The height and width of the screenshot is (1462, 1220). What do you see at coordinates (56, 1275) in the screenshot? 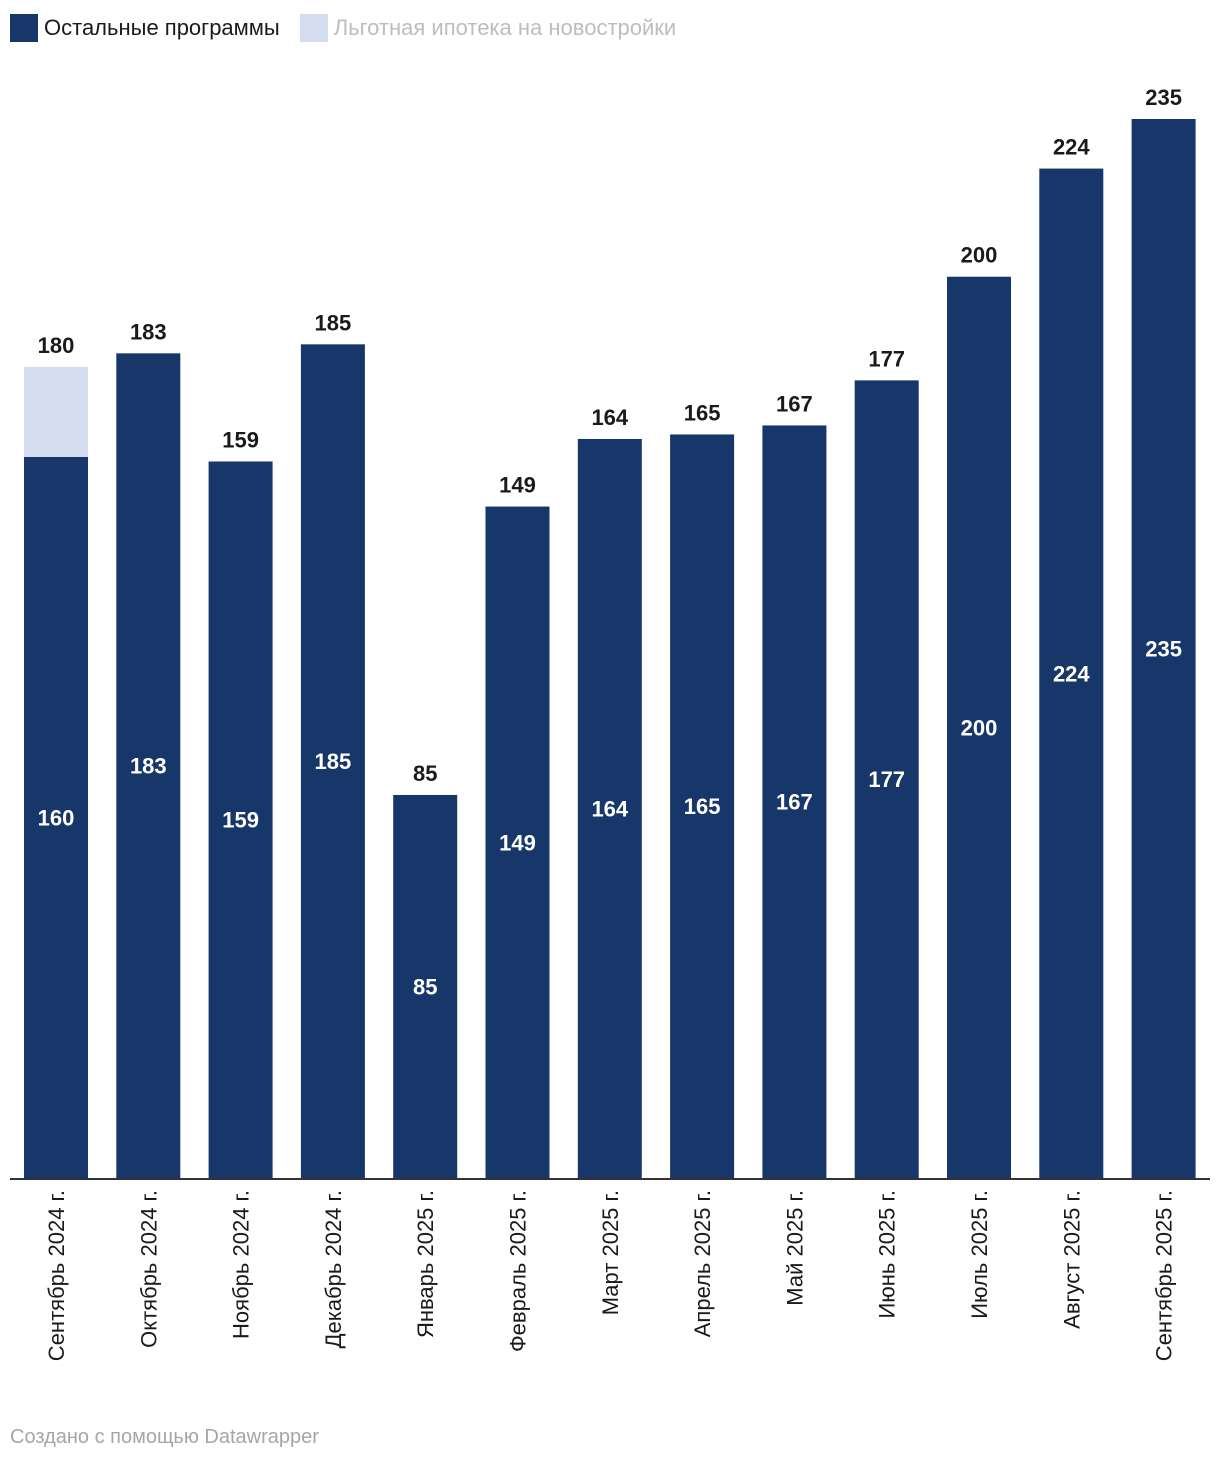
I see `x-tick-label: Сентябрь 2024 г.` at bounding box center [56, 1275].